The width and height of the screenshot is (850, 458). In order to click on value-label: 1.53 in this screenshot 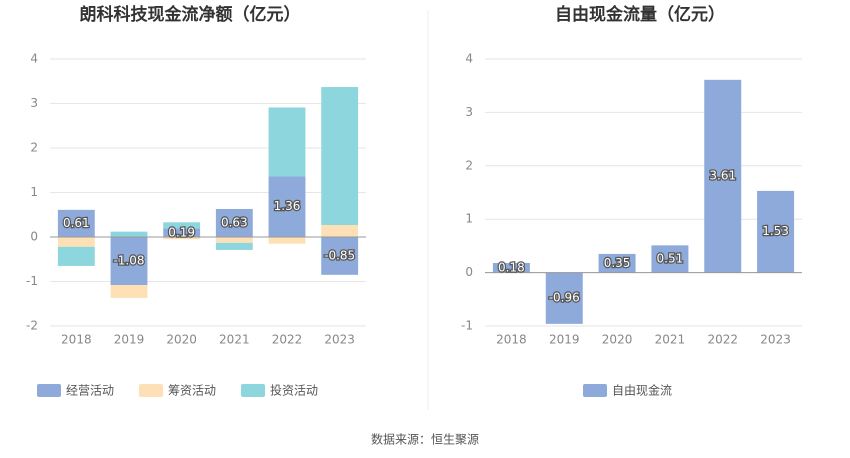, I will do `click(775, 231)`.